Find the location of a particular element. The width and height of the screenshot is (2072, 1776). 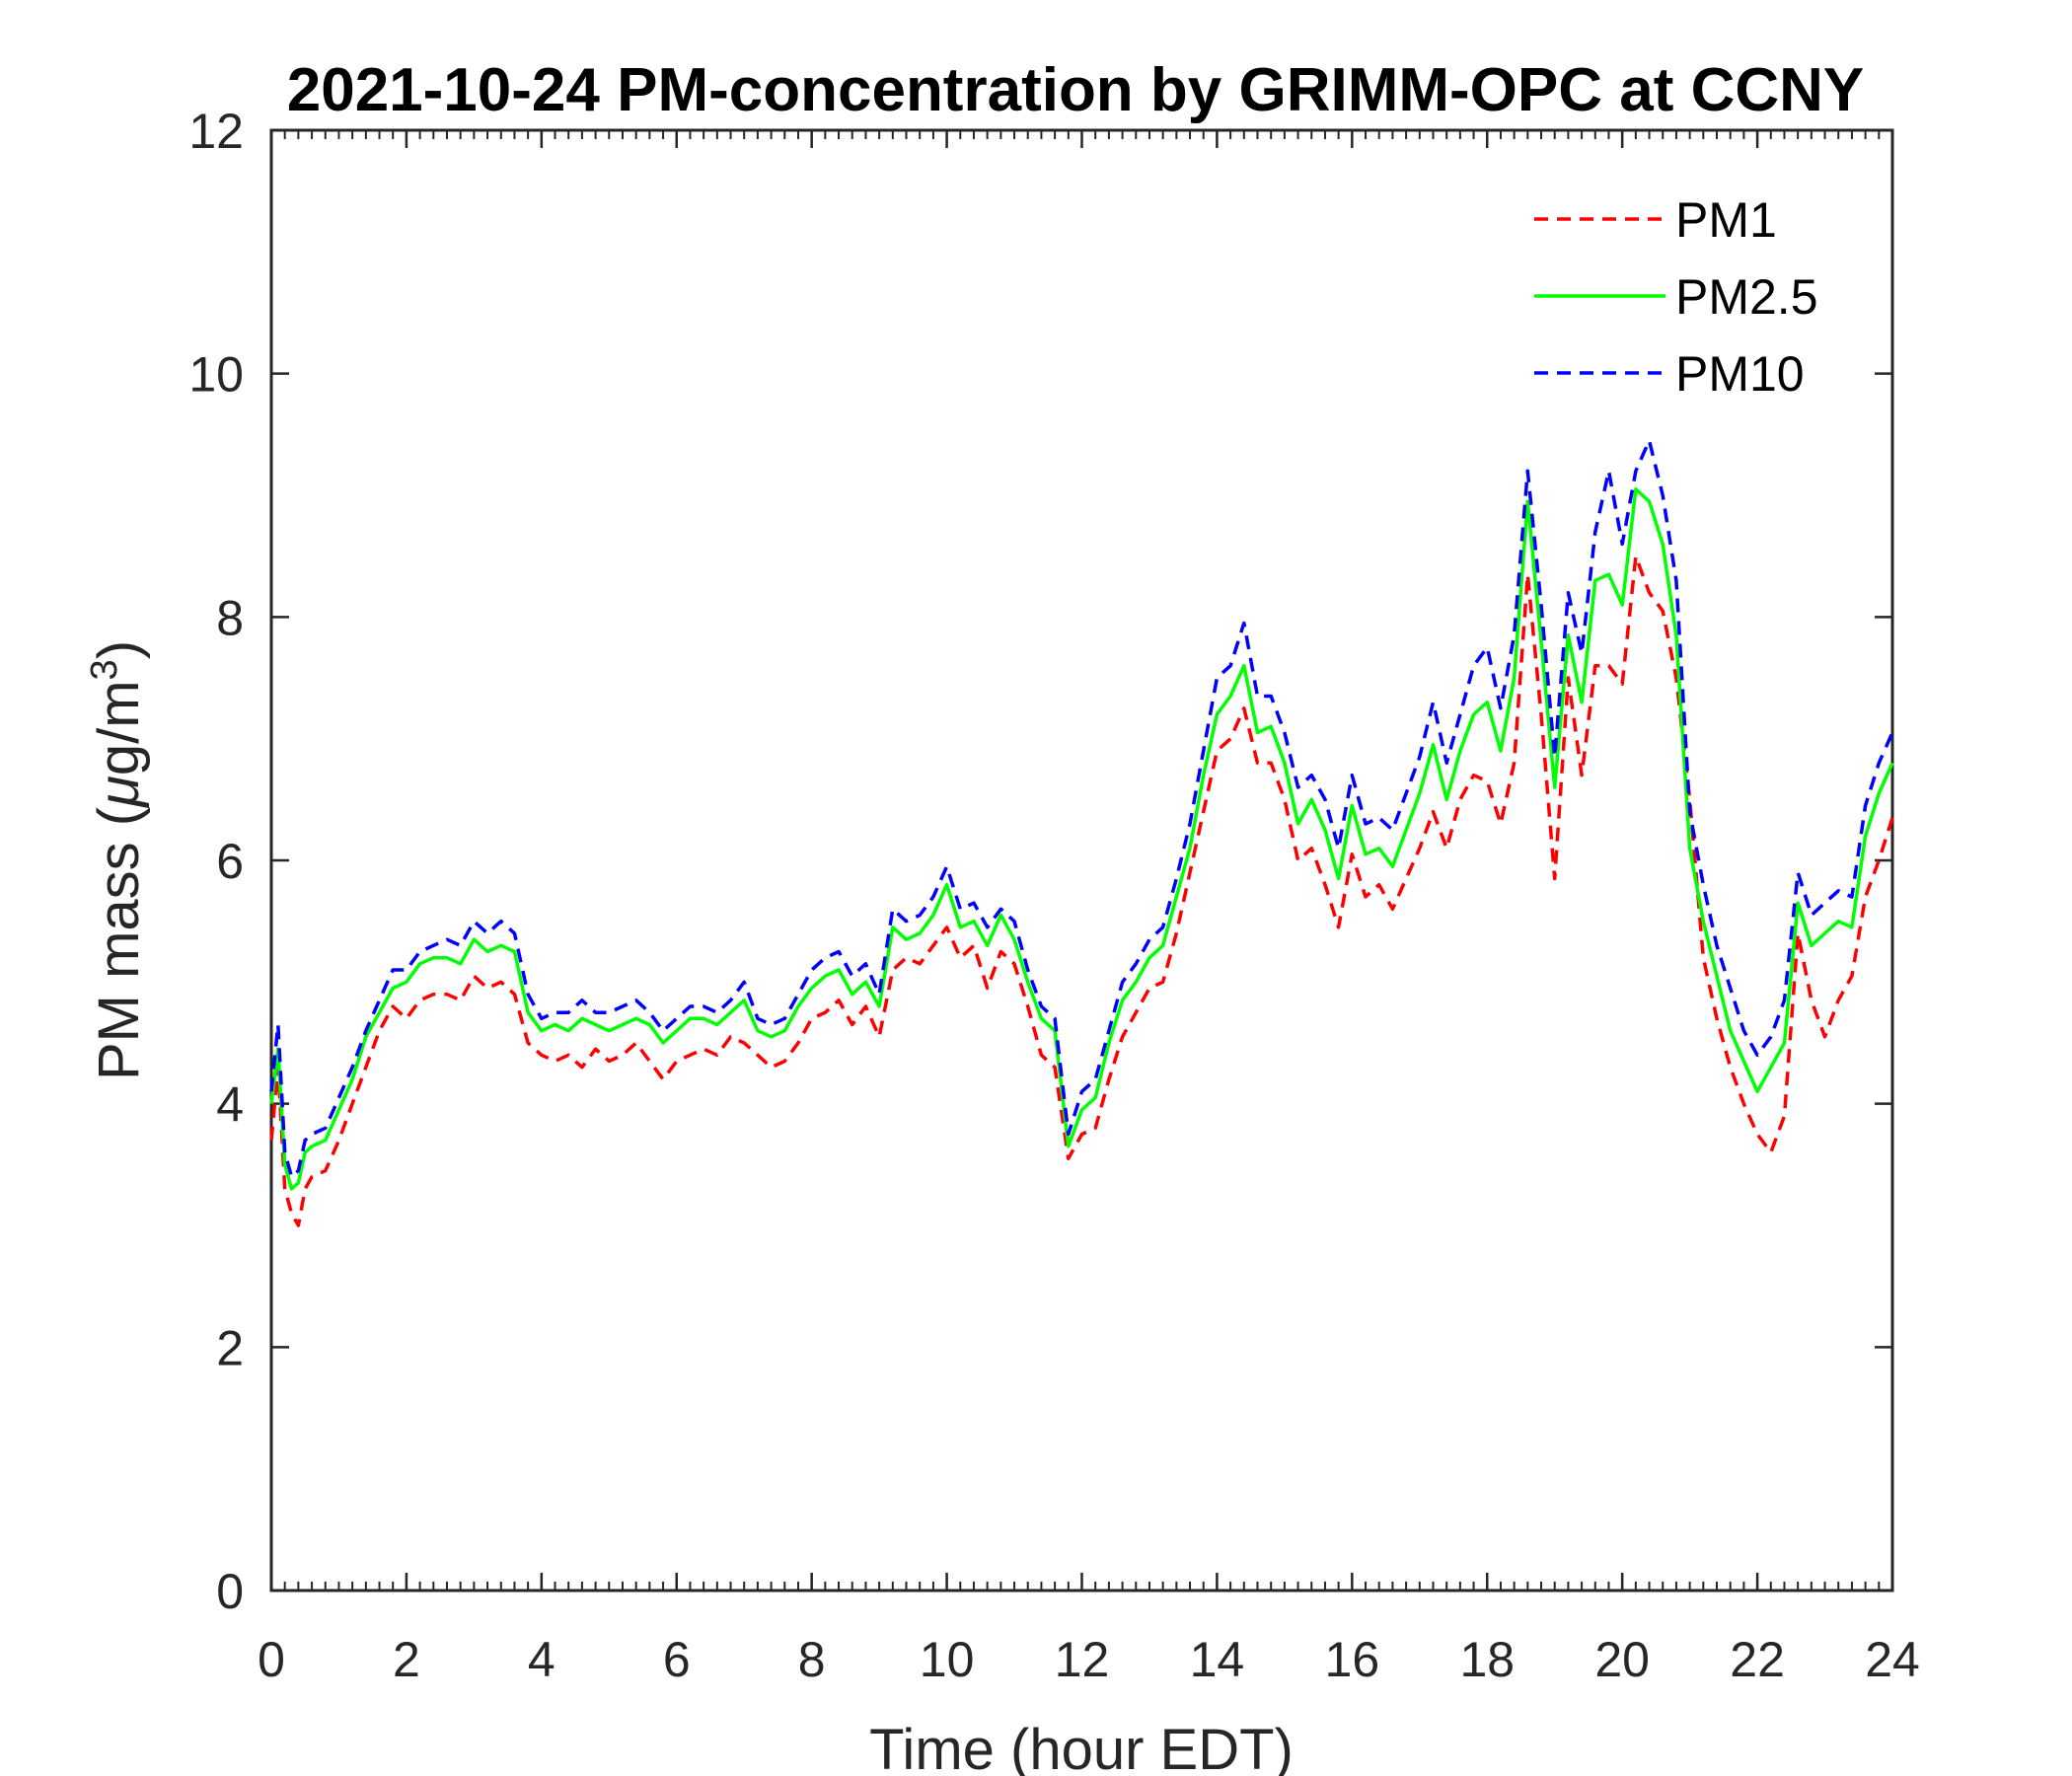

y-axis-label-sup: 3 is located at coordinates (105, 670).